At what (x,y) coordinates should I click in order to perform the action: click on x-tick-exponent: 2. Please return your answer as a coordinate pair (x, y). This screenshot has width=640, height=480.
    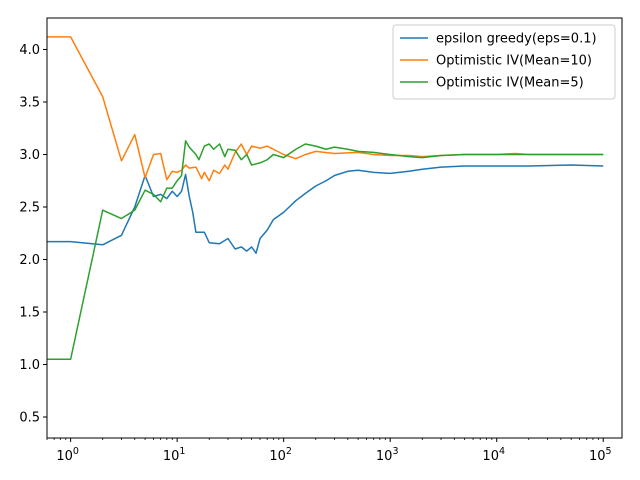
    Looking at the image, I should click on (289, 451).